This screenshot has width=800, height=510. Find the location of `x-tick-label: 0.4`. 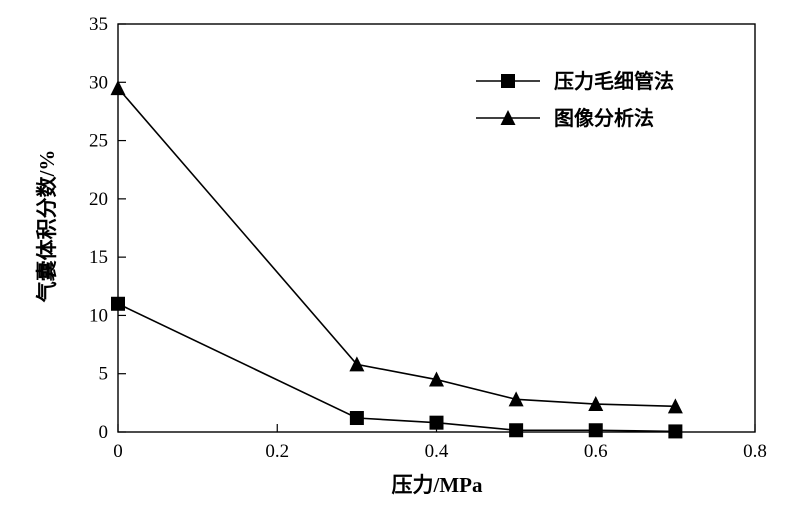

x-tick-label: 0.4 is located at coordinates (437, 451).